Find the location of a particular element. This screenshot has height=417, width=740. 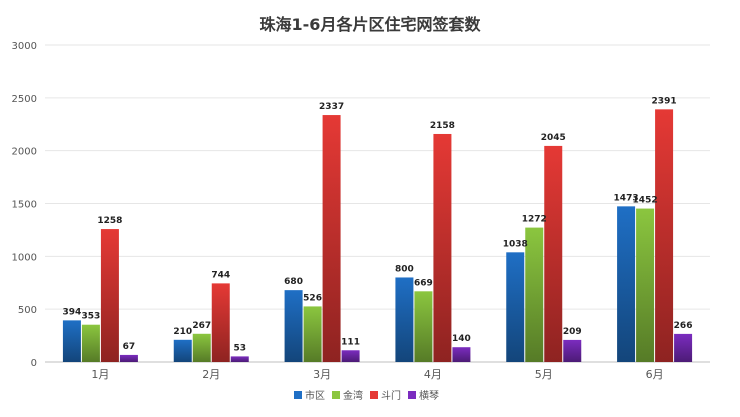

bar-斗门-6月 is located at coordinates (664, 235).